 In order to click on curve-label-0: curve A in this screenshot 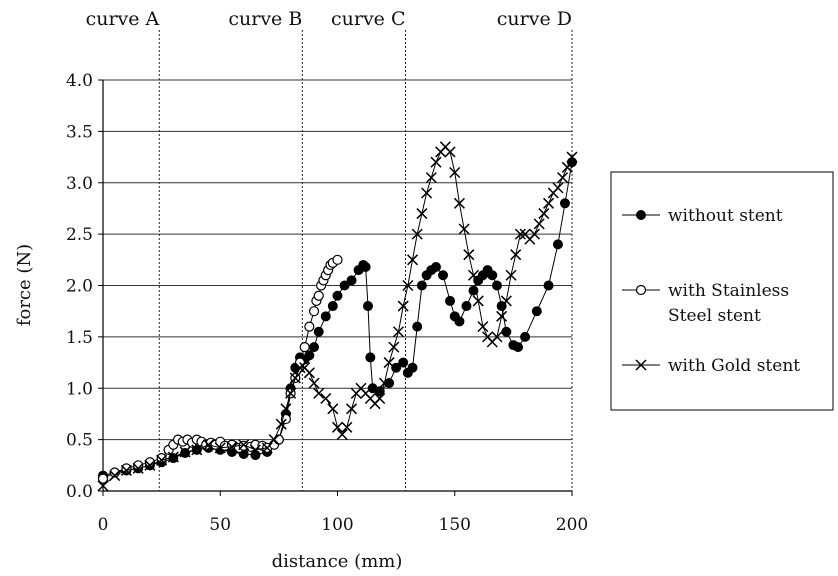, I will do `click(123, 19)`.